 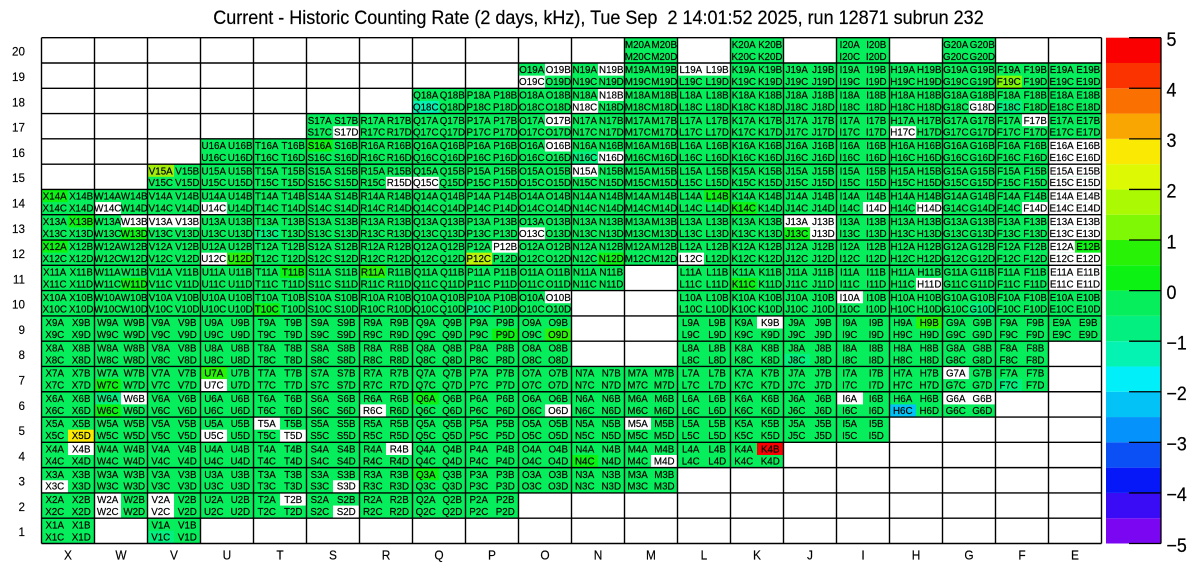 I want to click on svg-text: O7A, so click(x=532, y=373).